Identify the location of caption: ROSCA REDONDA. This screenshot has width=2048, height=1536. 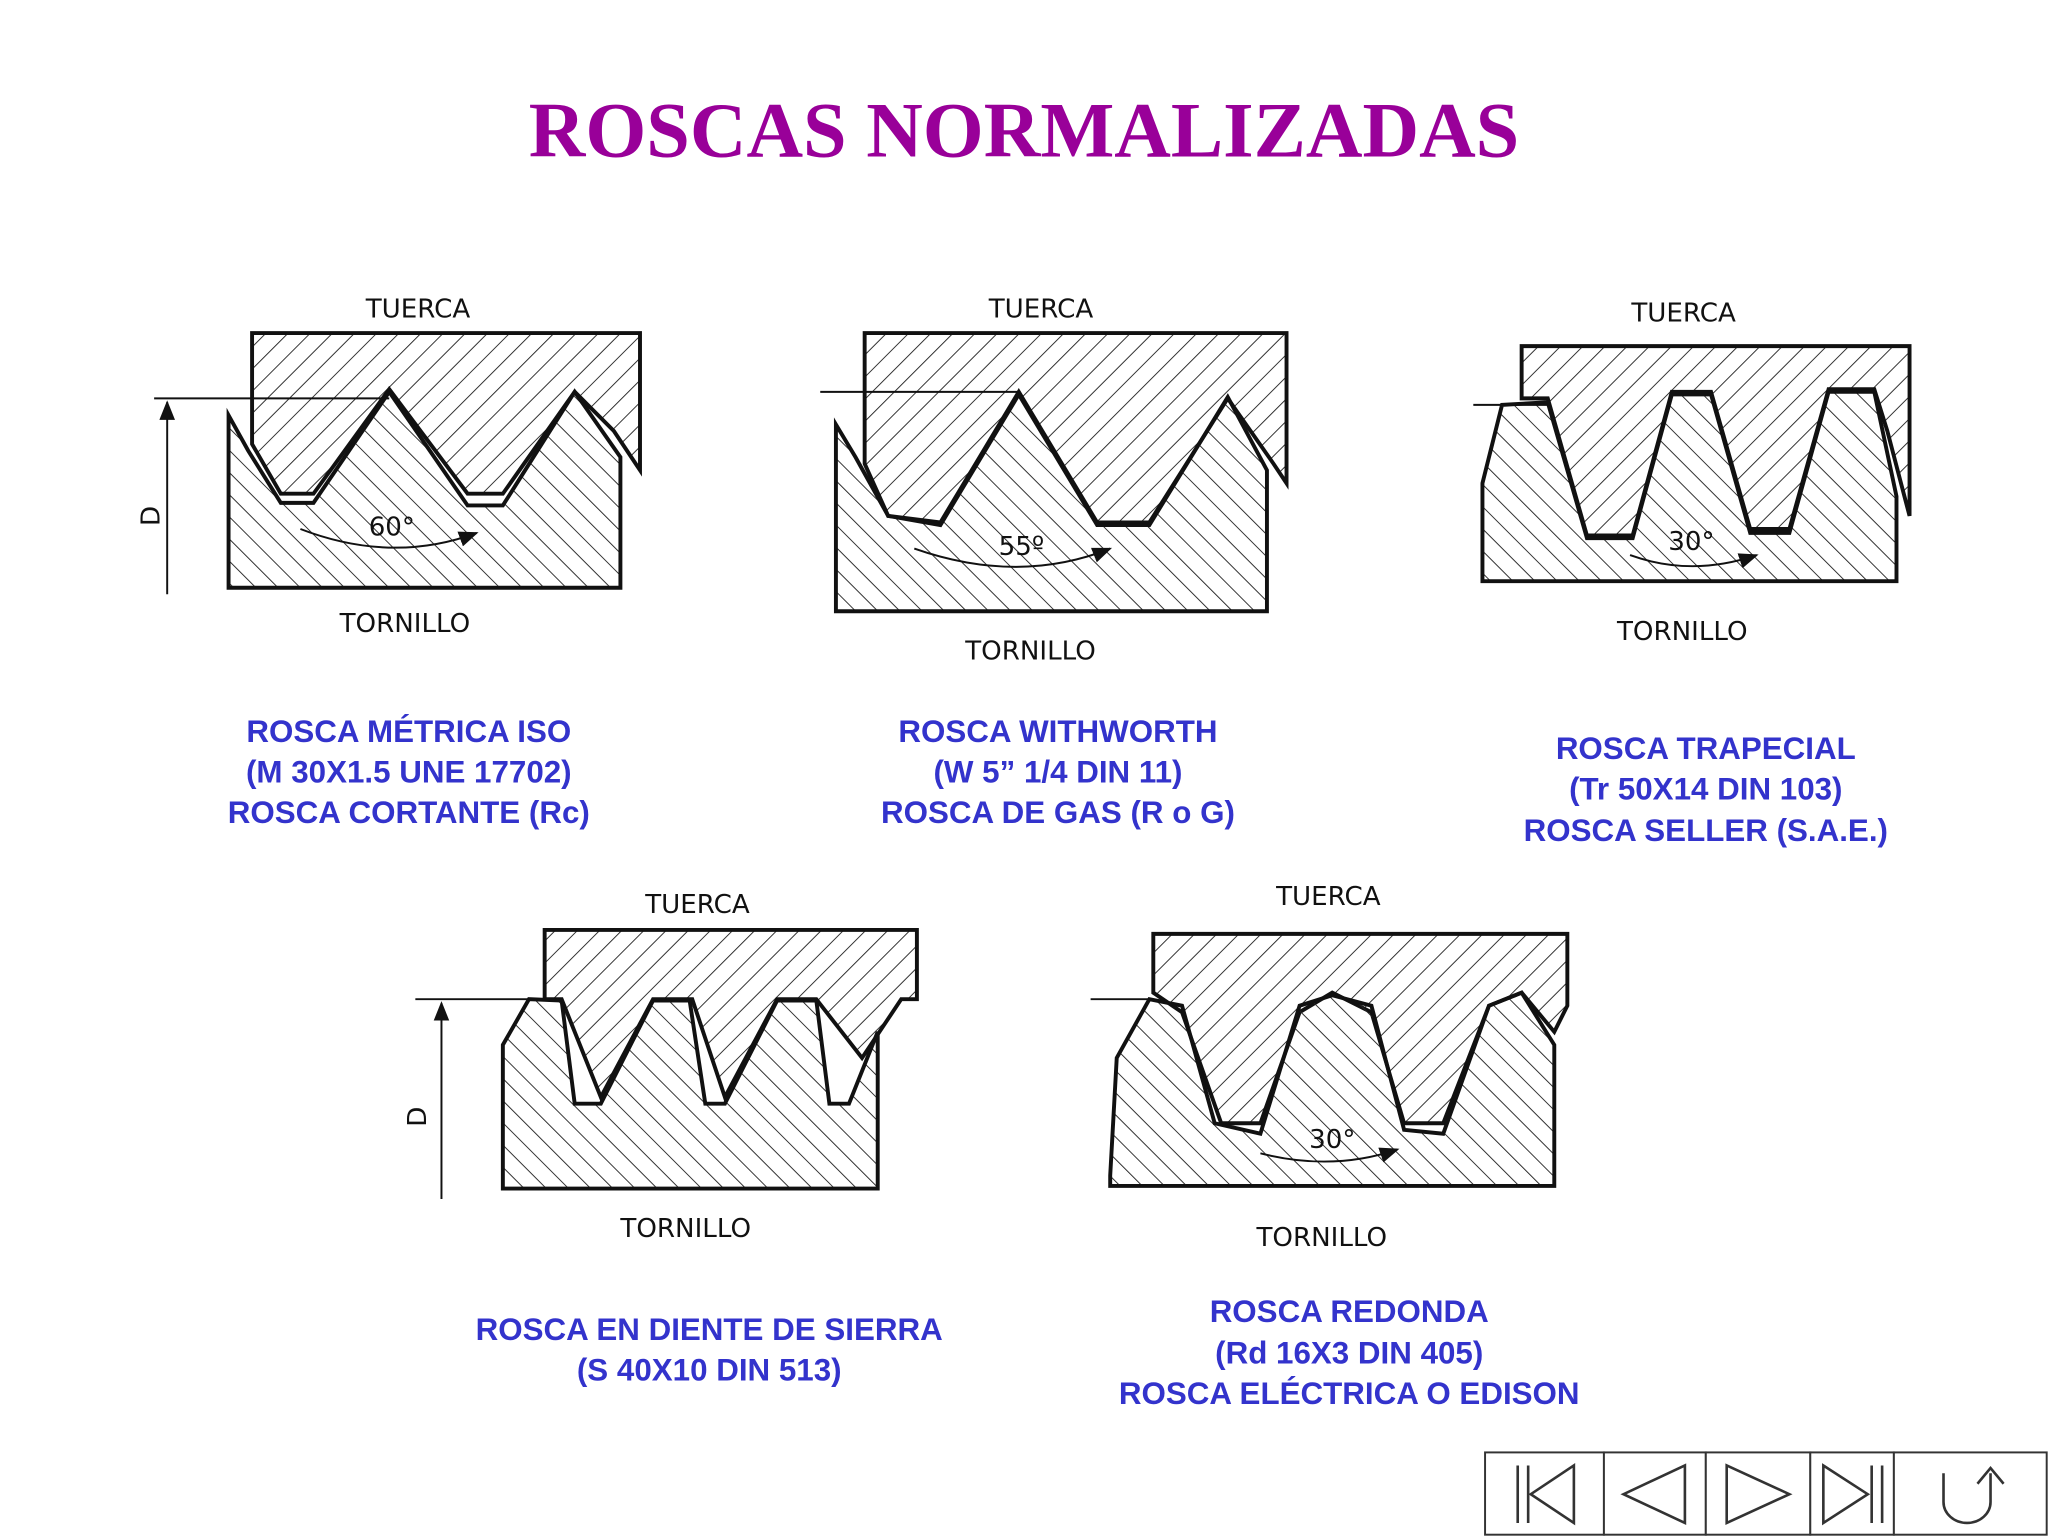
(1349, 1311).